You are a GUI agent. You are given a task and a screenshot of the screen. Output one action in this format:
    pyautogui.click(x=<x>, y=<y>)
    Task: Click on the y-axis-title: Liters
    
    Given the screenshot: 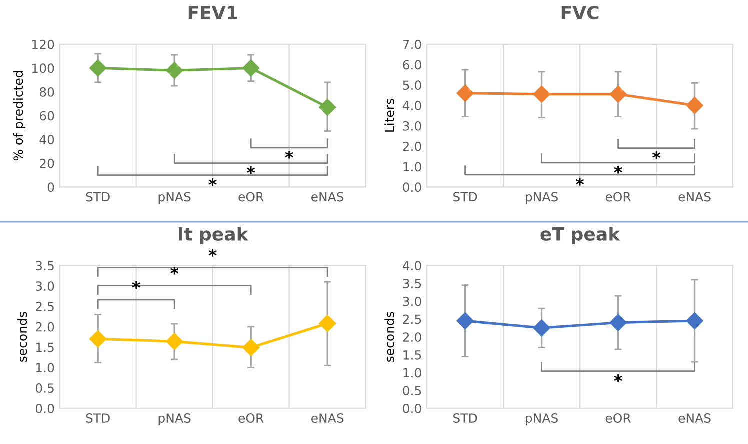 What is the action you would take?
    pyautogui.click(x=389, y=115)
    